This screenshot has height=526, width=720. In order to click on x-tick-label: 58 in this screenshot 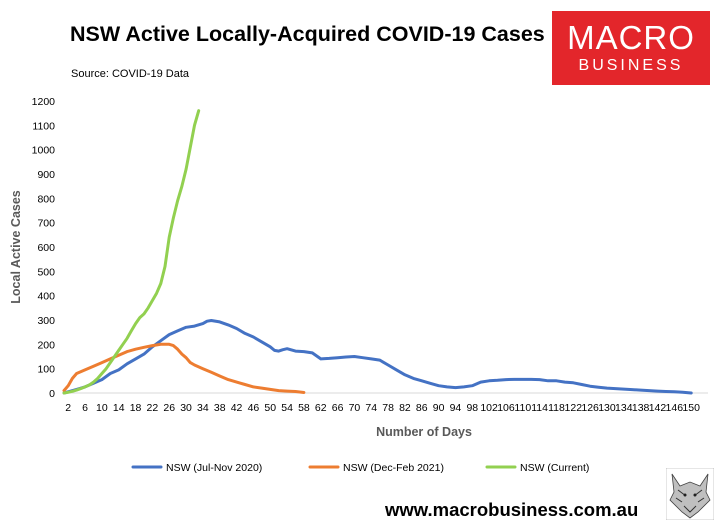, I will do `click(304, 408)`.